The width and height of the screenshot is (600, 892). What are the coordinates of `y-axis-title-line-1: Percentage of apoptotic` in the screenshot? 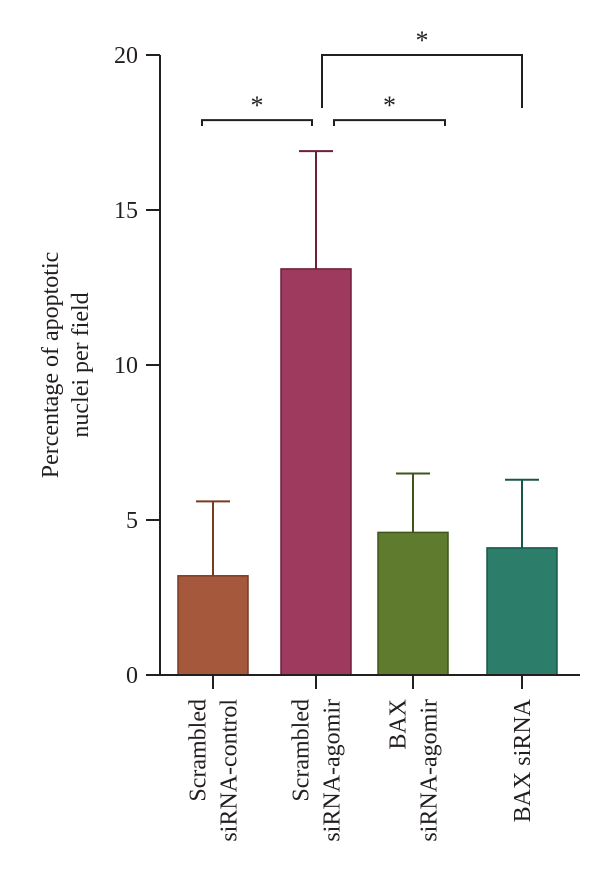 It's located at (51, 365).